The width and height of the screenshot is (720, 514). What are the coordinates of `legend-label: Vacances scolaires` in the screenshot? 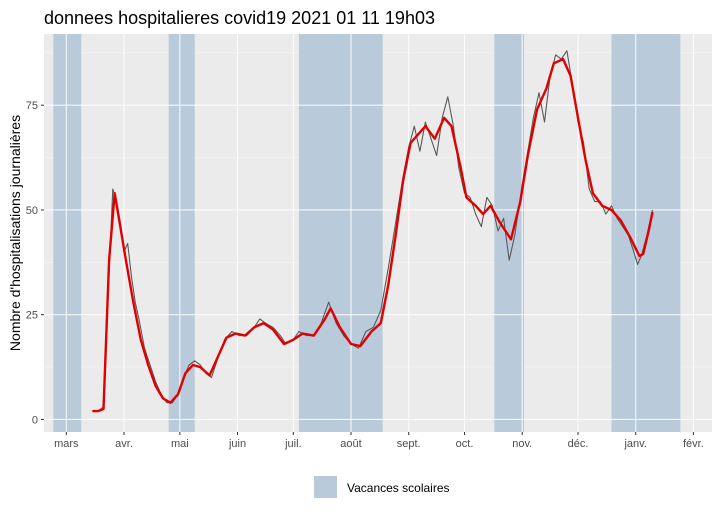 It's located at (398, 488).